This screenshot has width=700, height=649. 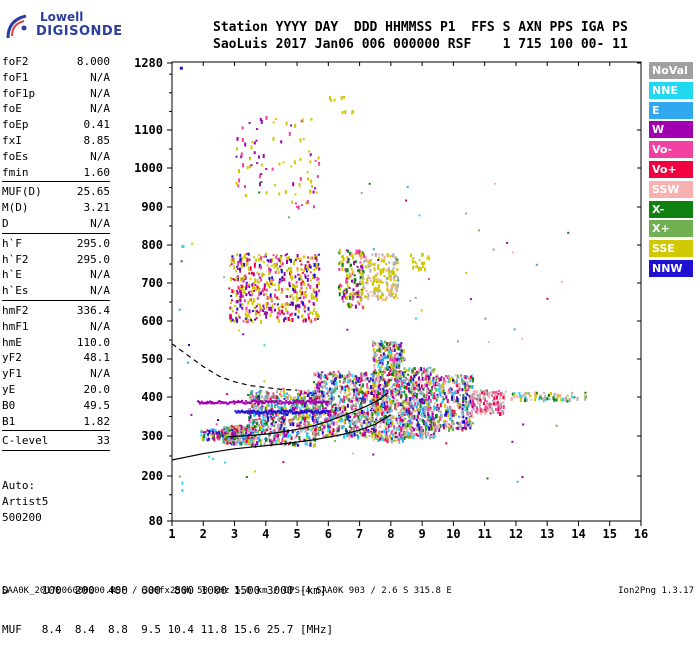 I want to click on x-tick-label: 9, so click(x=422, y=534).